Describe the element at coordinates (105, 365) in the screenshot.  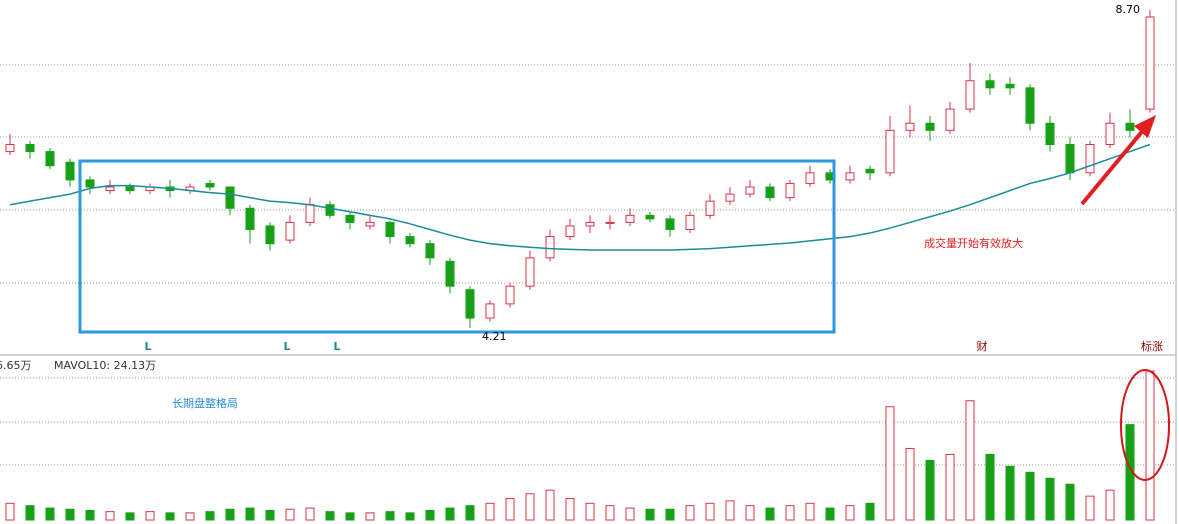
I see `mavol-label: MAVOL10: 24.13万` at that location.